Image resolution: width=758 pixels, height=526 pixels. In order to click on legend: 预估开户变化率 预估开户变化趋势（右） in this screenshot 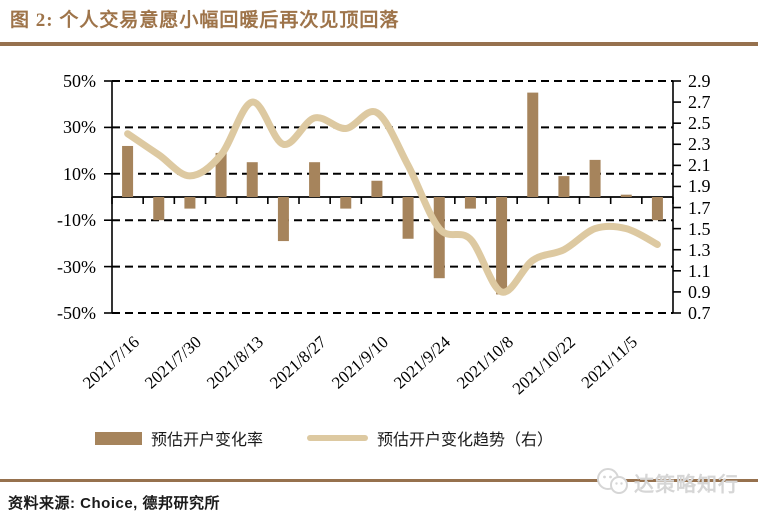, I will do `click(324, 438)`.